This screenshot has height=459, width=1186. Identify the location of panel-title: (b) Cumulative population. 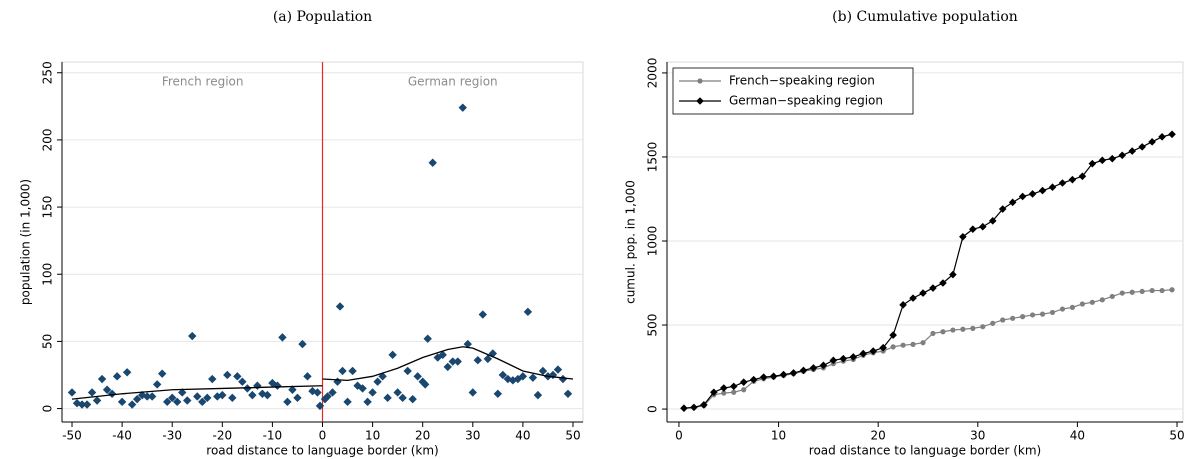
(925, 17).